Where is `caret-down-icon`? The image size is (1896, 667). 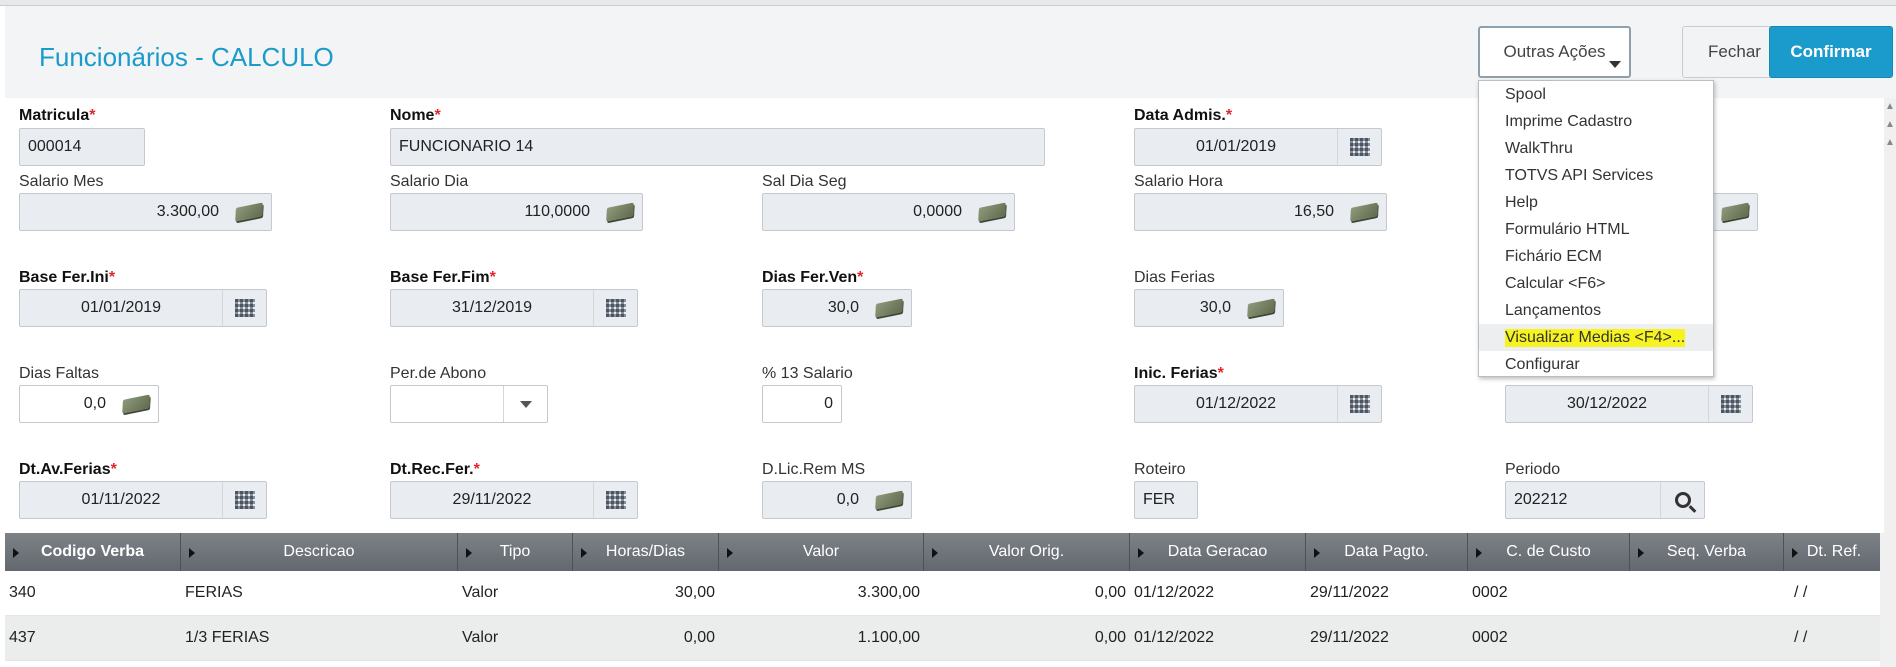
caret-down-icon is located at coordinates (1615, 64).